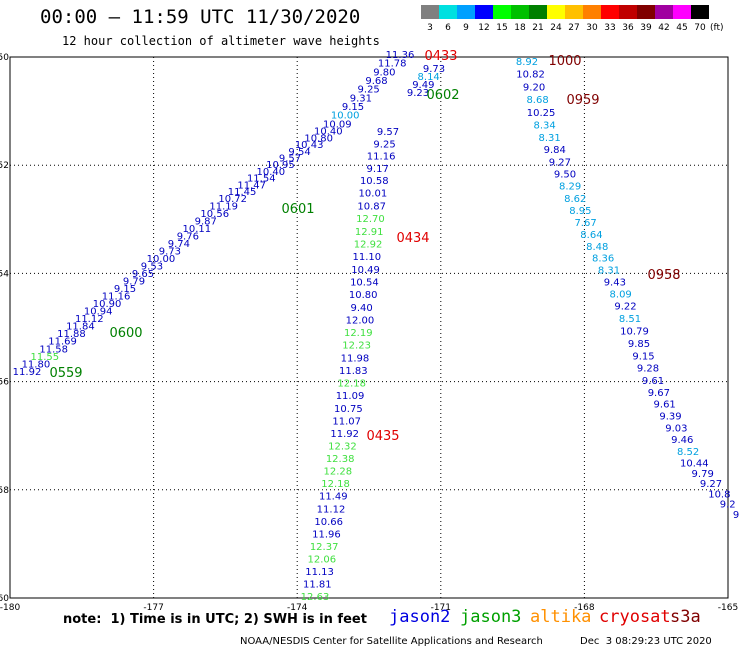 This screenshot has width=740, height=650. What do you see at coordinates (373, 194) in the screenshot?
I see `track-b-swh-label: 10.01` at bounding box center [373, 194].